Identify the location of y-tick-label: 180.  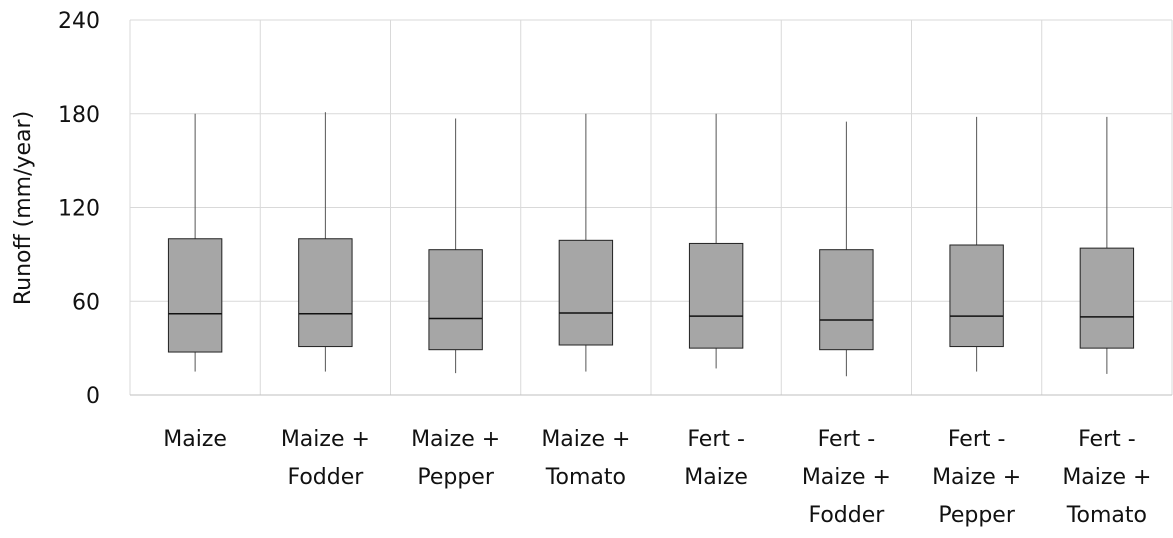
(79, 115).